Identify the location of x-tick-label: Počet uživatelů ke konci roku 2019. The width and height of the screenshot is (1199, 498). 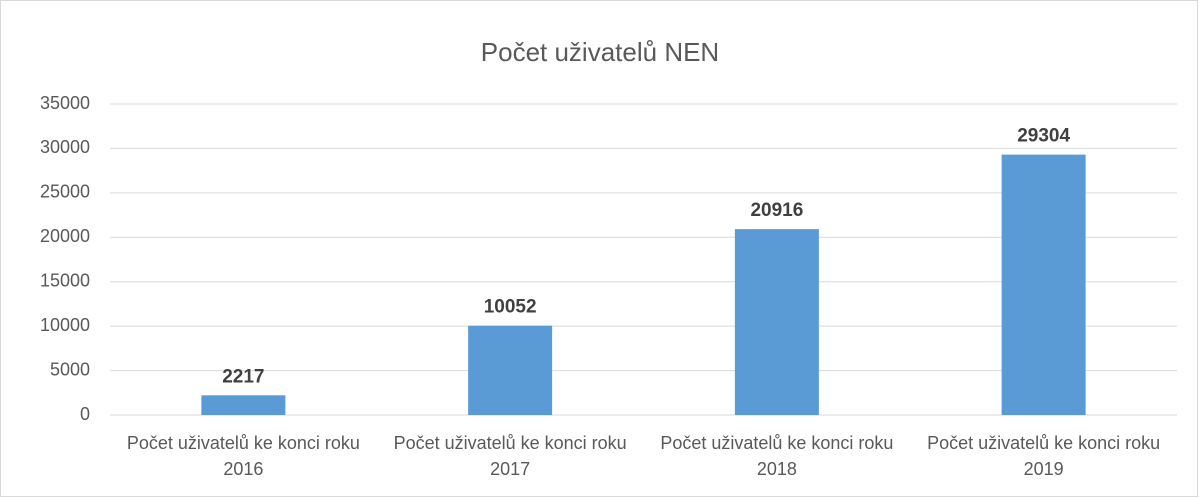
(1044, 456).